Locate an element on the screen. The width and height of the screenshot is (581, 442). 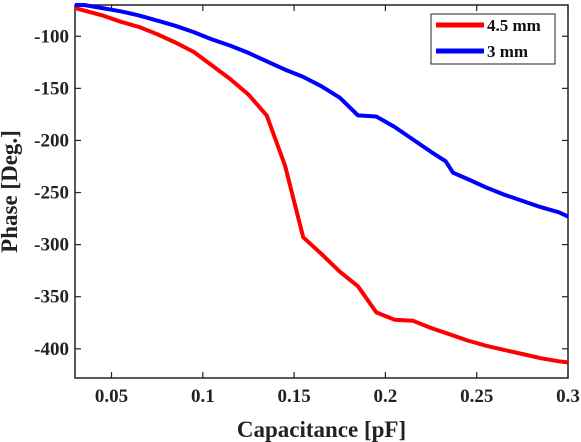
x-tick-label: 0.1 is located at coordinates (203, 396).